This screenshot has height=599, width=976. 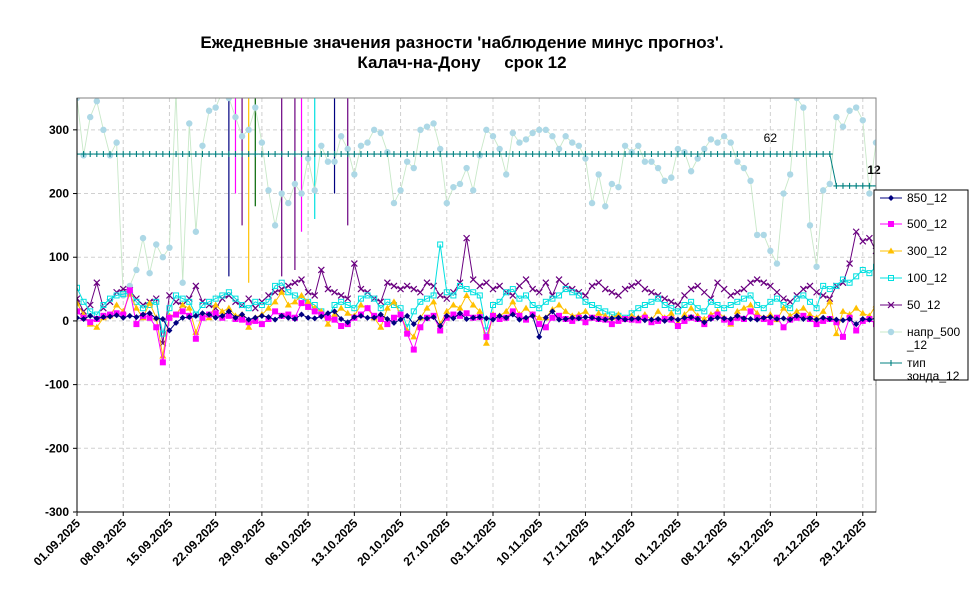 What do you see at coordinates (566, 542) in the screenshot?
I see `x-tick-label: 17.11.2025` at bounding box center [566, 542].